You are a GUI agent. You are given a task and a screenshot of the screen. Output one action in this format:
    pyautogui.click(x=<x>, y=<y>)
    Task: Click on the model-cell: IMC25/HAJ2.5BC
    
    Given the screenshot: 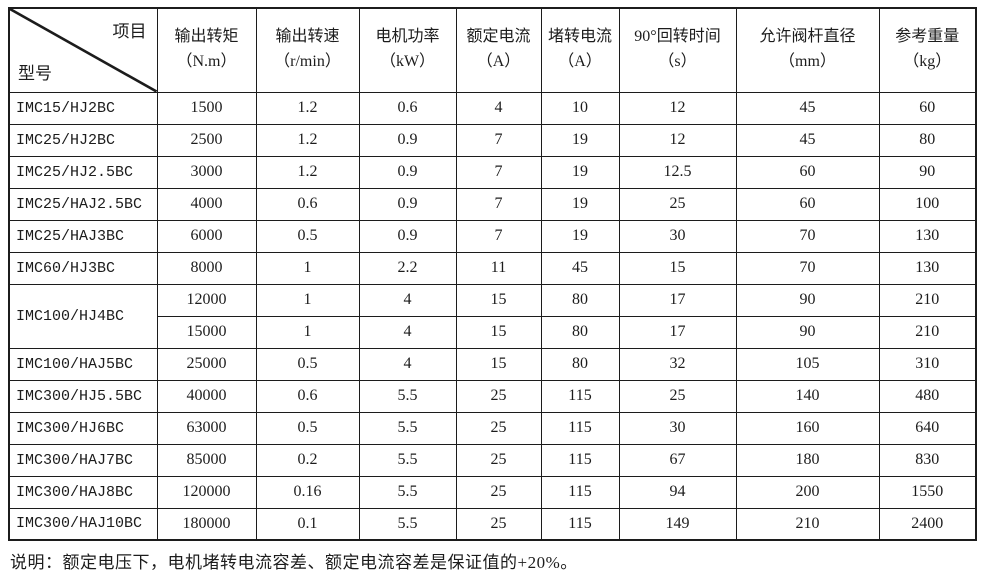 What is the action you would take?
    pyautogui.click(x=83, y=204)
    